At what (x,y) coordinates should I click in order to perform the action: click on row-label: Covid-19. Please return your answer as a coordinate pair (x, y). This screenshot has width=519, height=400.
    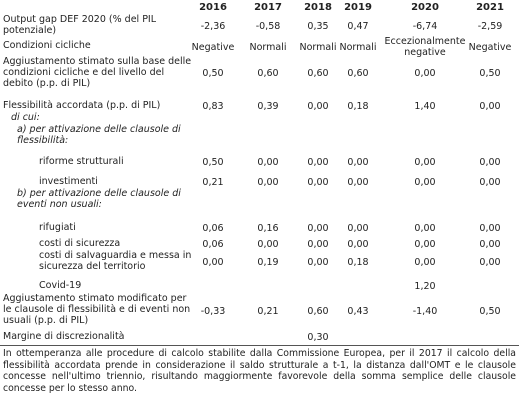
    Looking at the image, I should click on (60, 285).